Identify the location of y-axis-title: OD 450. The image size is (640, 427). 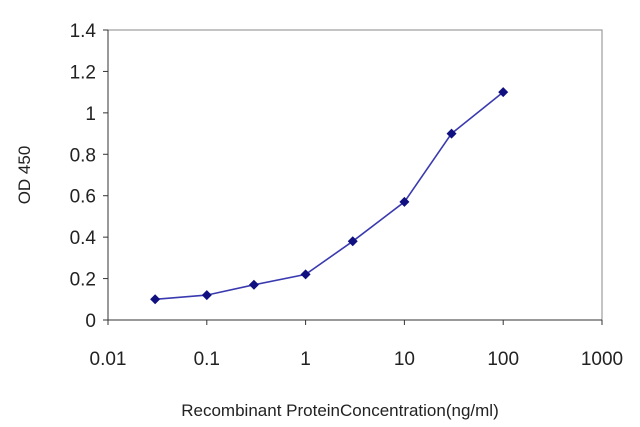
(24, 175).